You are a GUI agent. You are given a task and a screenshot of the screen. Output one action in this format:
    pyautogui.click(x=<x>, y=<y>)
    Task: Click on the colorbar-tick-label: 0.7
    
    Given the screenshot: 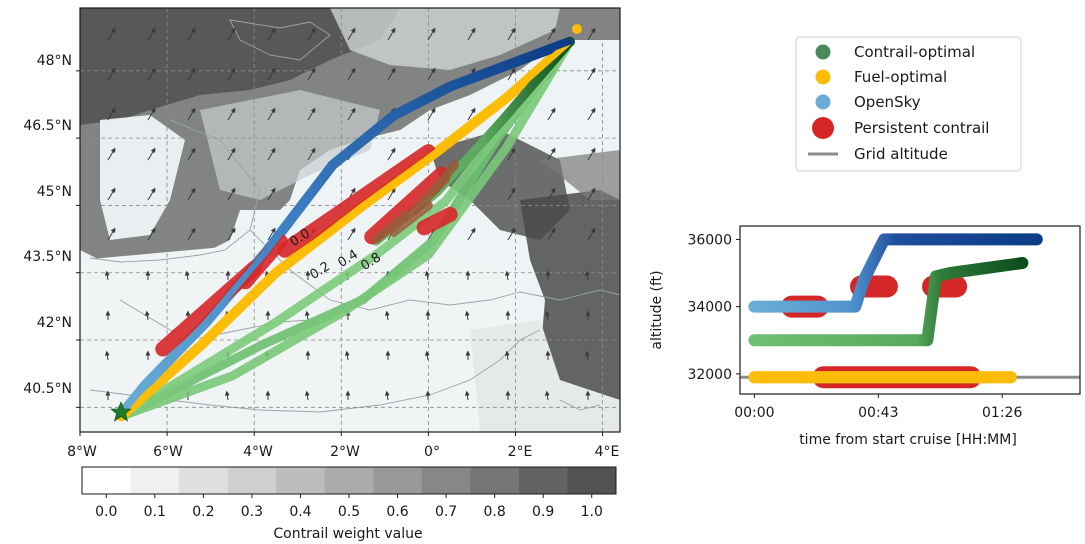 What is the action you would take?
    pyautogui.click(x=446, y=512)
    